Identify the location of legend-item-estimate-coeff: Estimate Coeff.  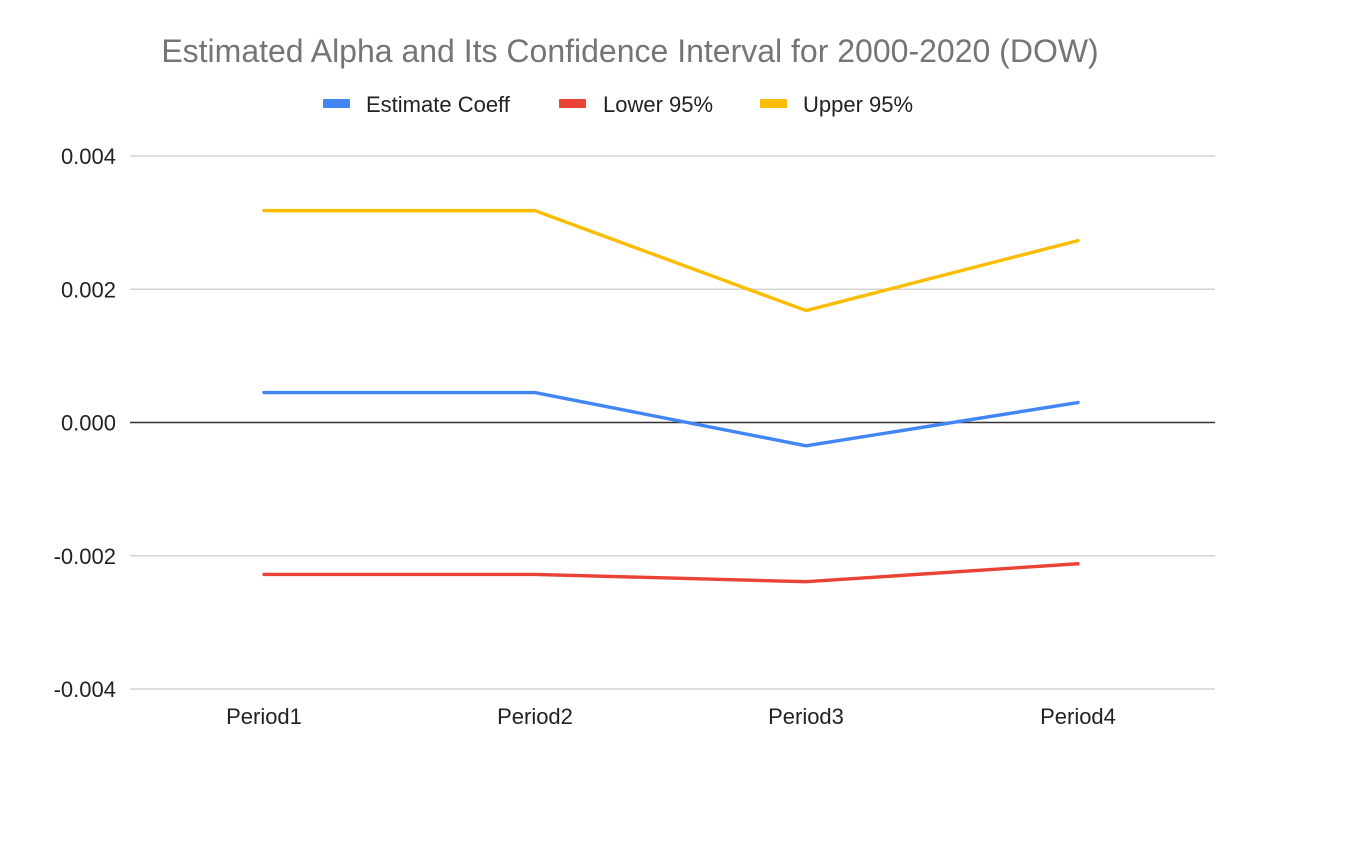
(417, 104).